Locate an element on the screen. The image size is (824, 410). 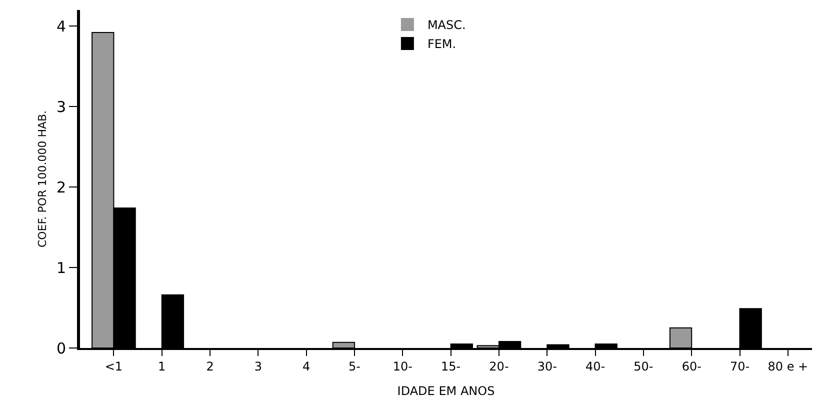
y-axis-title: COEF. POR 100.000 HAB. is located at coordinates (42, 179).